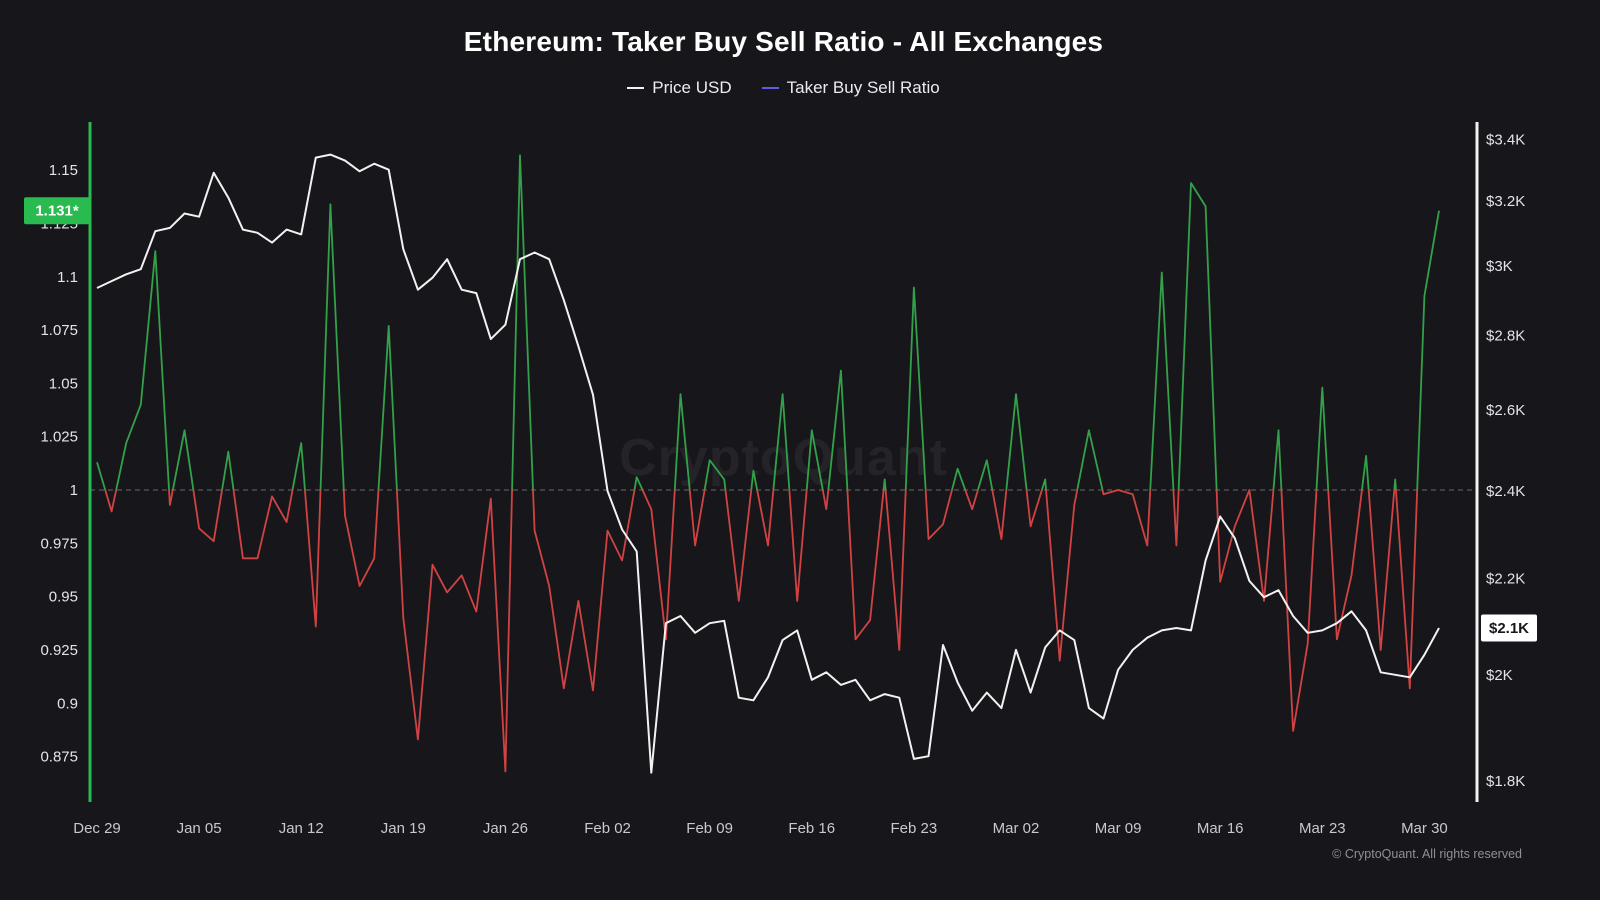 The width and height of the screenshot is (1600, 900). Describe the element at coordinates (1322, 828) in the screenshot. I see `x-axis-date-label: Mar 23` at that location.